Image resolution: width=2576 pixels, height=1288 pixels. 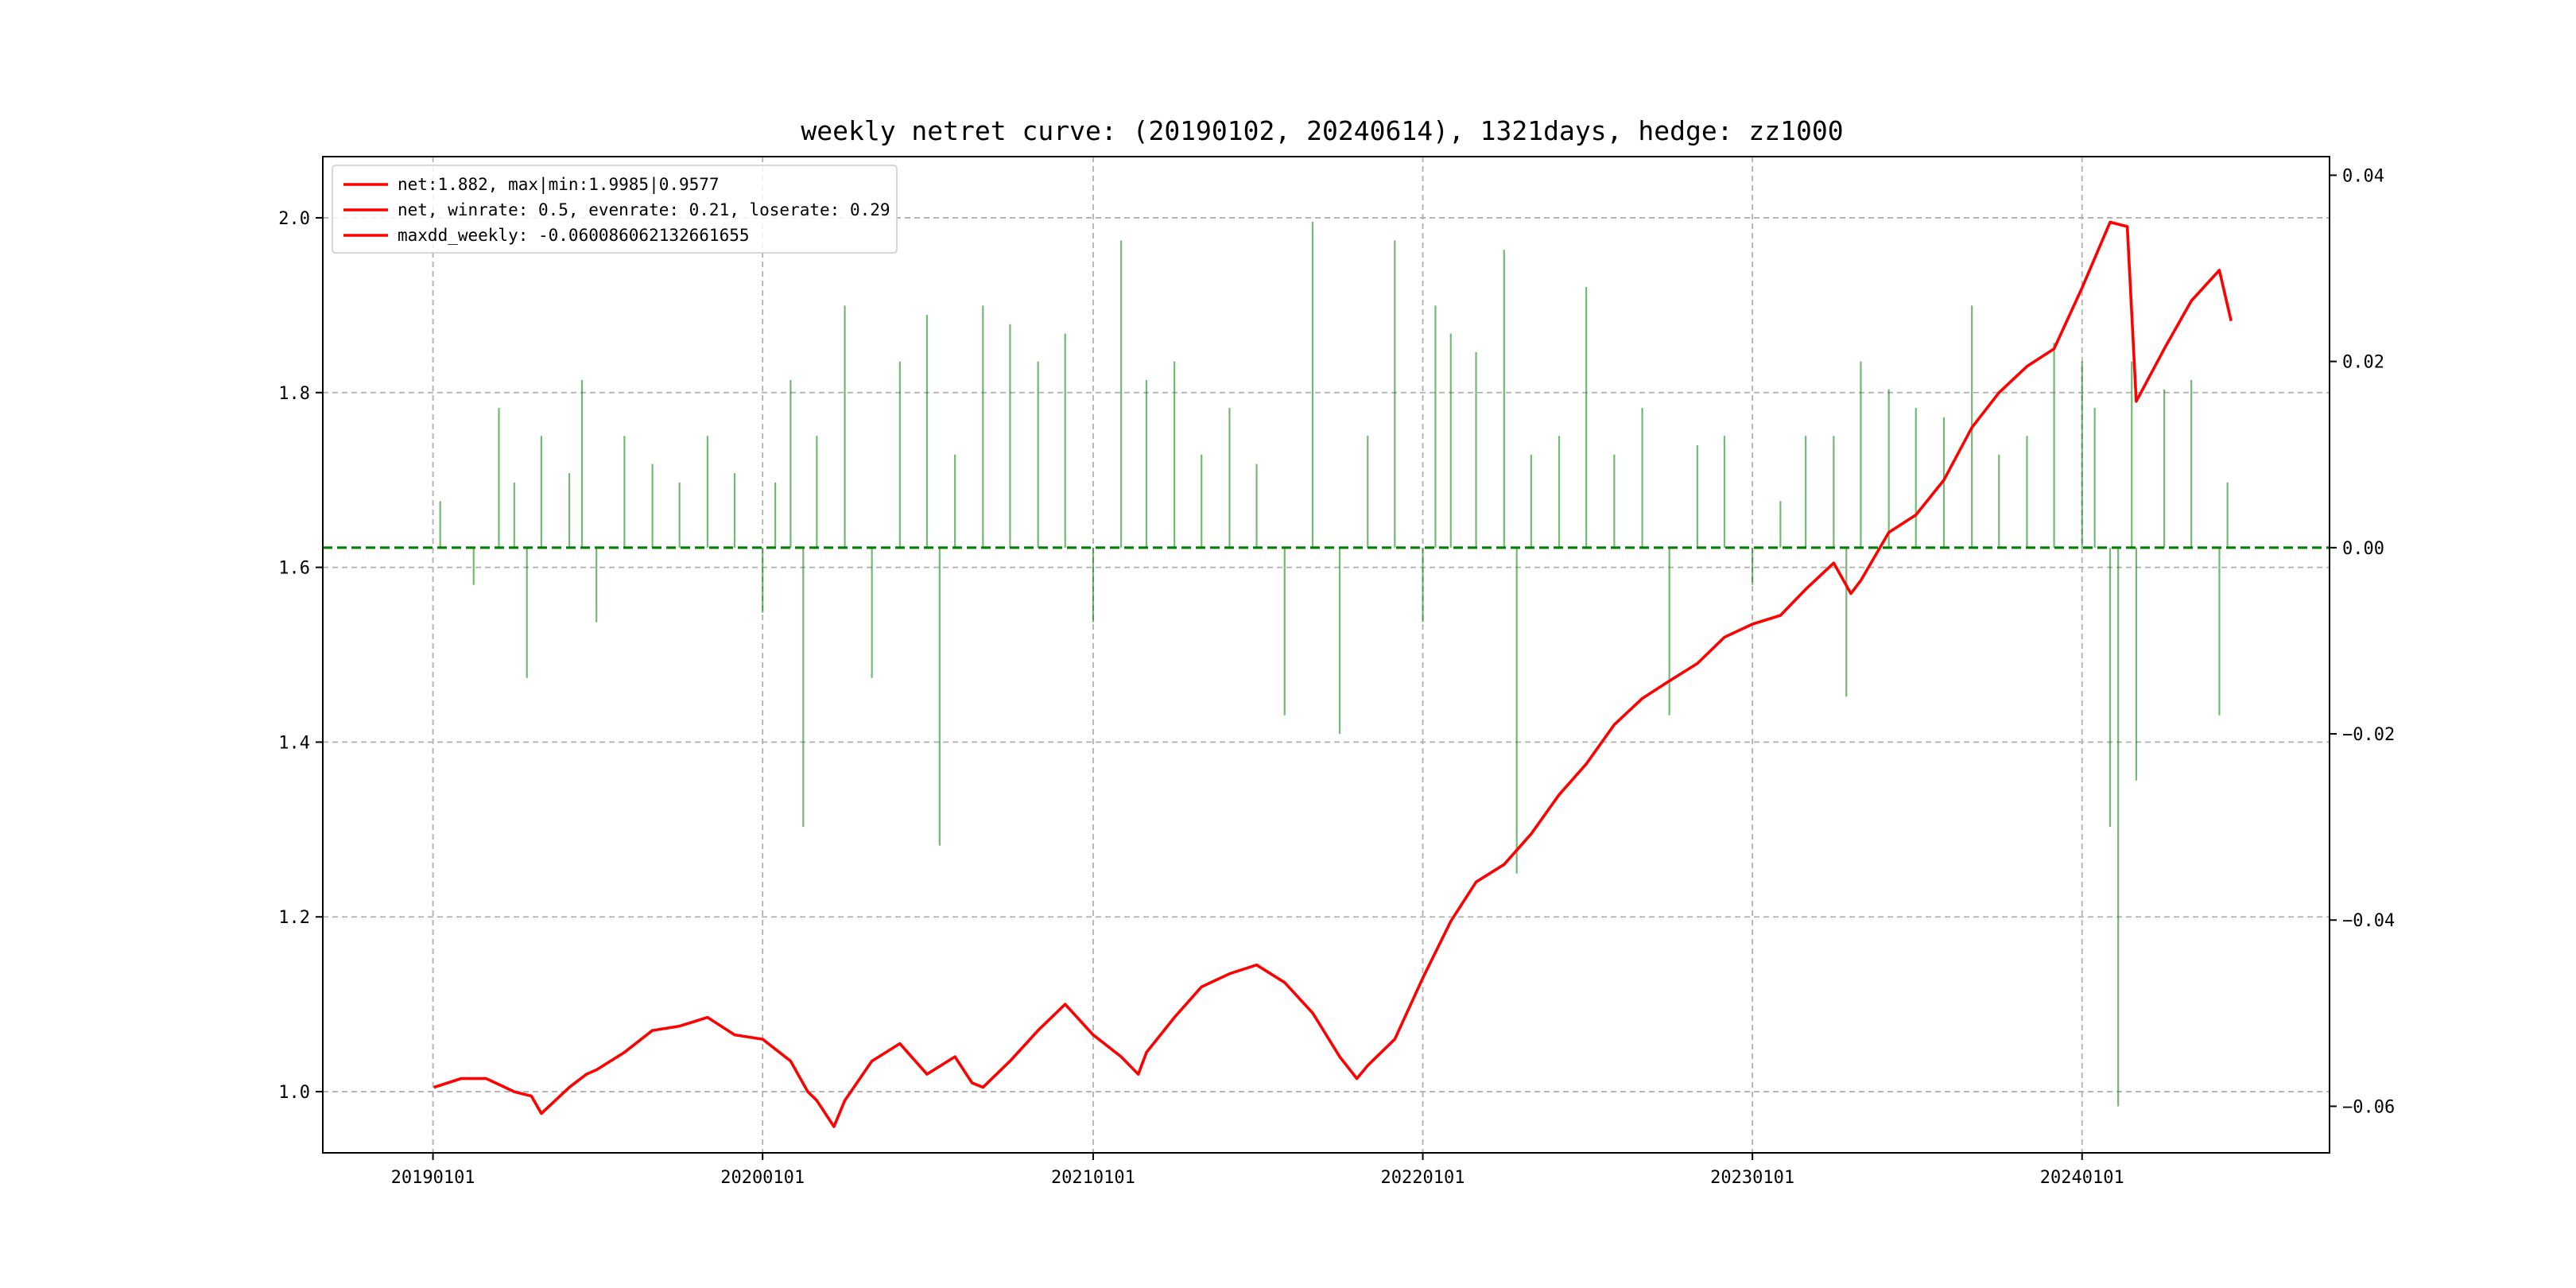 What do you see at coordinates (294, 1093) in the screenshot?
I see `y-left-tick-label: 1.0` at bounding box center [294, 1093].